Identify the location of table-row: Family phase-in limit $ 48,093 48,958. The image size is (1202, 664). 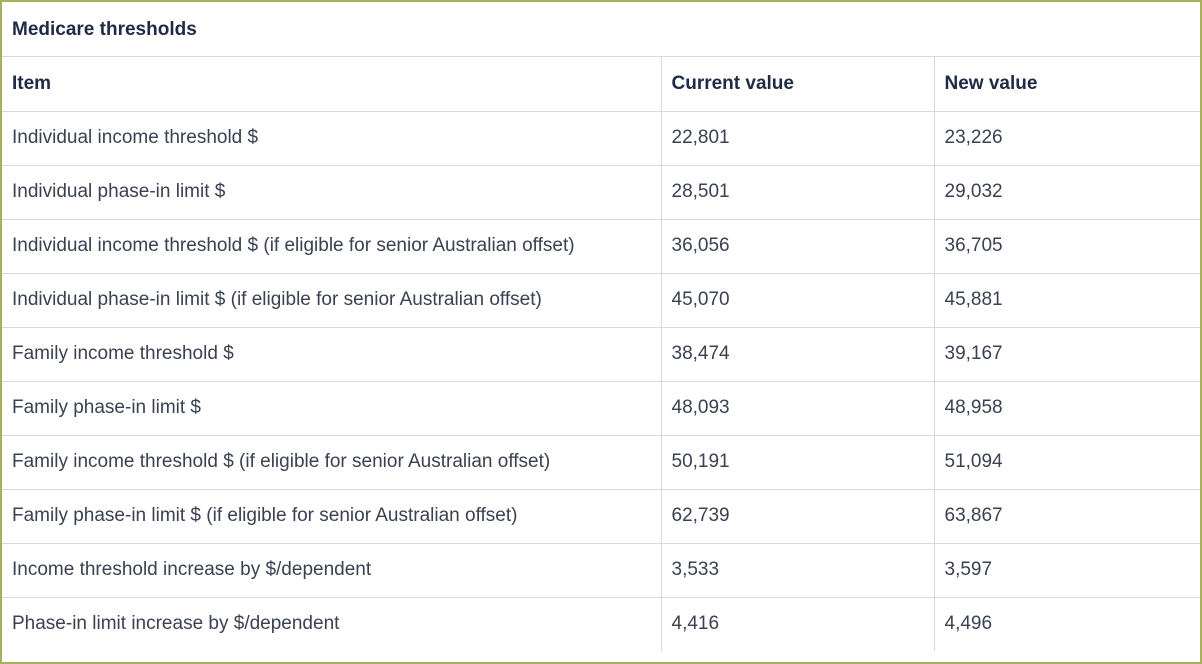
(601, 407).